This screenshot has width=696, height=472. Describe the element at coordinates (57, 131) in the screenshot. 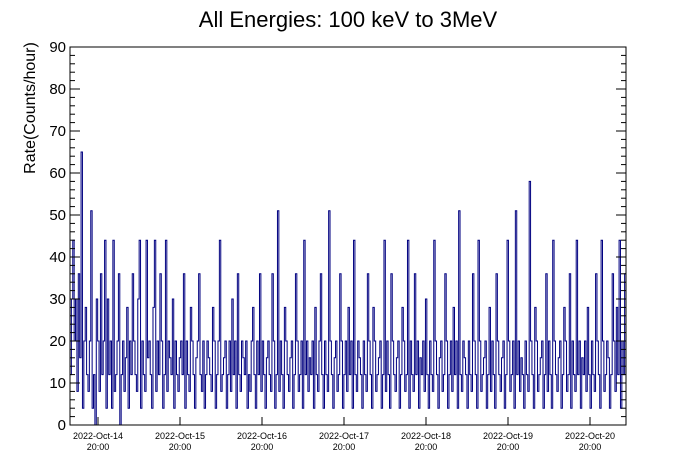

I see `y-tick-label: 70` at that location.